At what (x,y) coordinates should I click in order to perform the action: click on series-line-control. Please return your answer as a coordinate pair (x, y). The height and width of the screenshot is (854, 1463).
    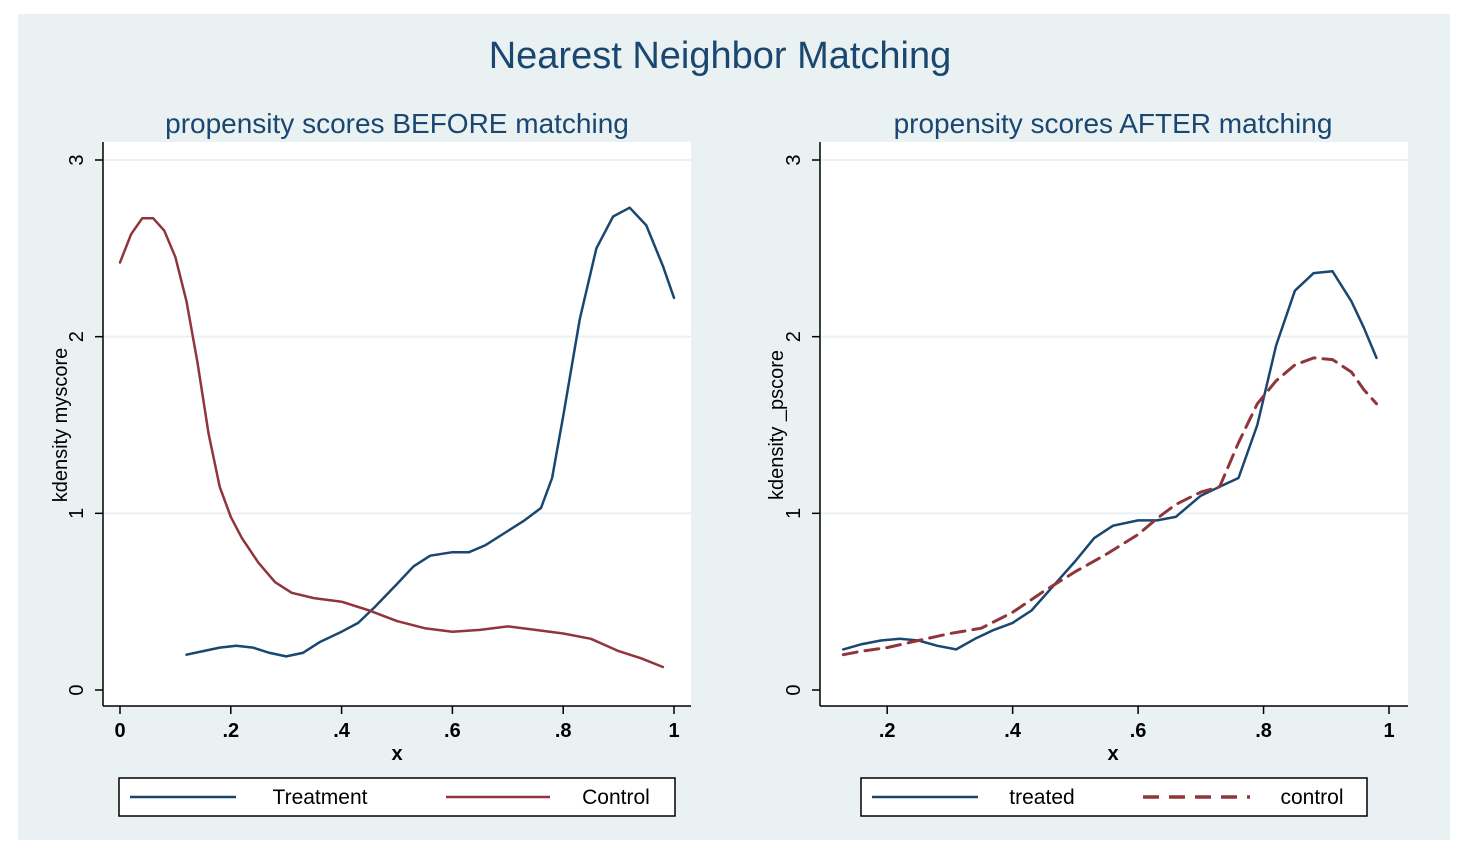
    Looking at the image, I should click on (1109, 506).